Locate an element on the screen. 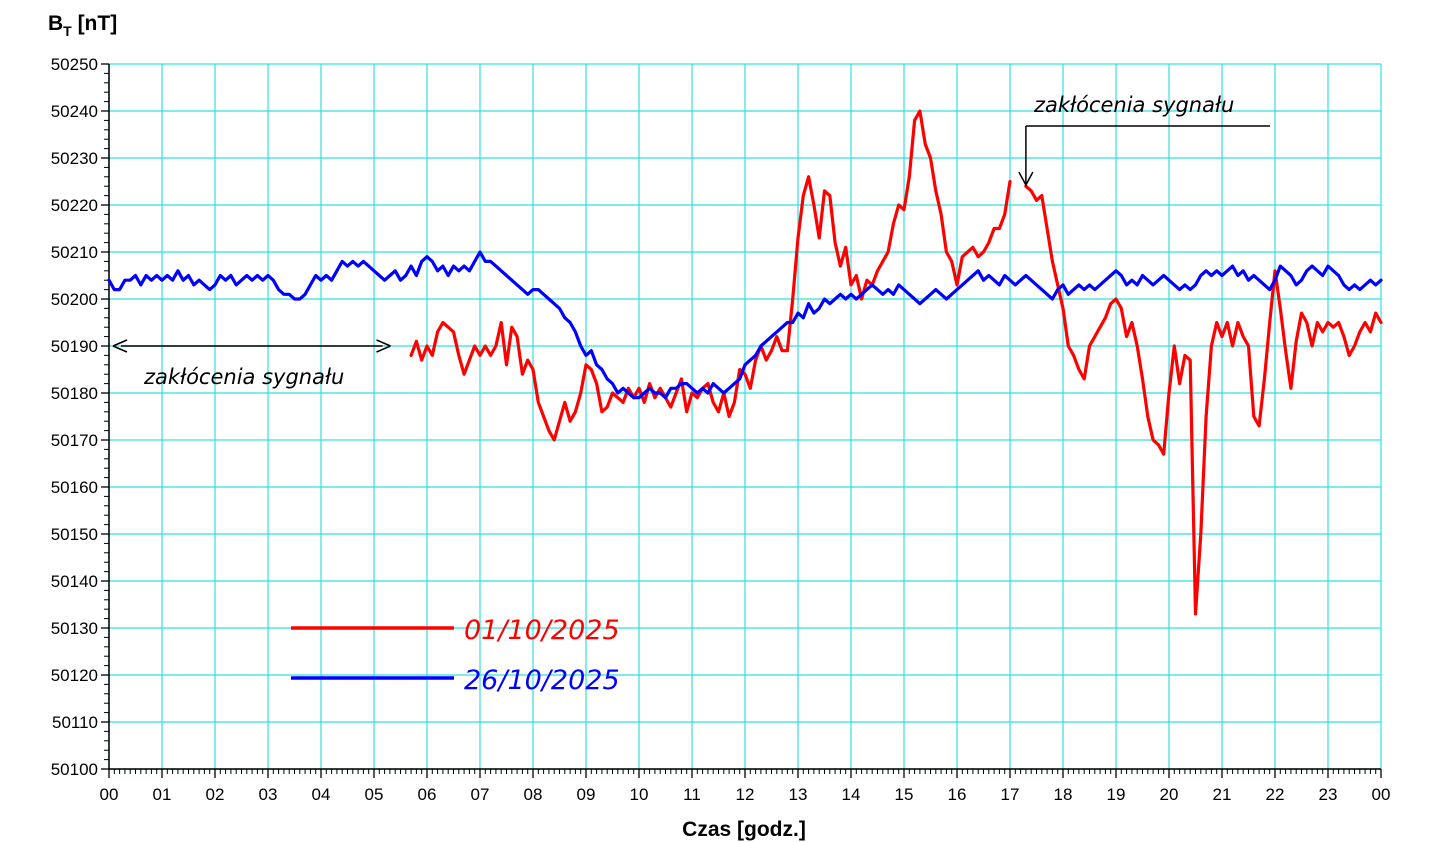 The image size is (1442, 842). y-tick-label: 50220 is located at coordinates (74, 205).